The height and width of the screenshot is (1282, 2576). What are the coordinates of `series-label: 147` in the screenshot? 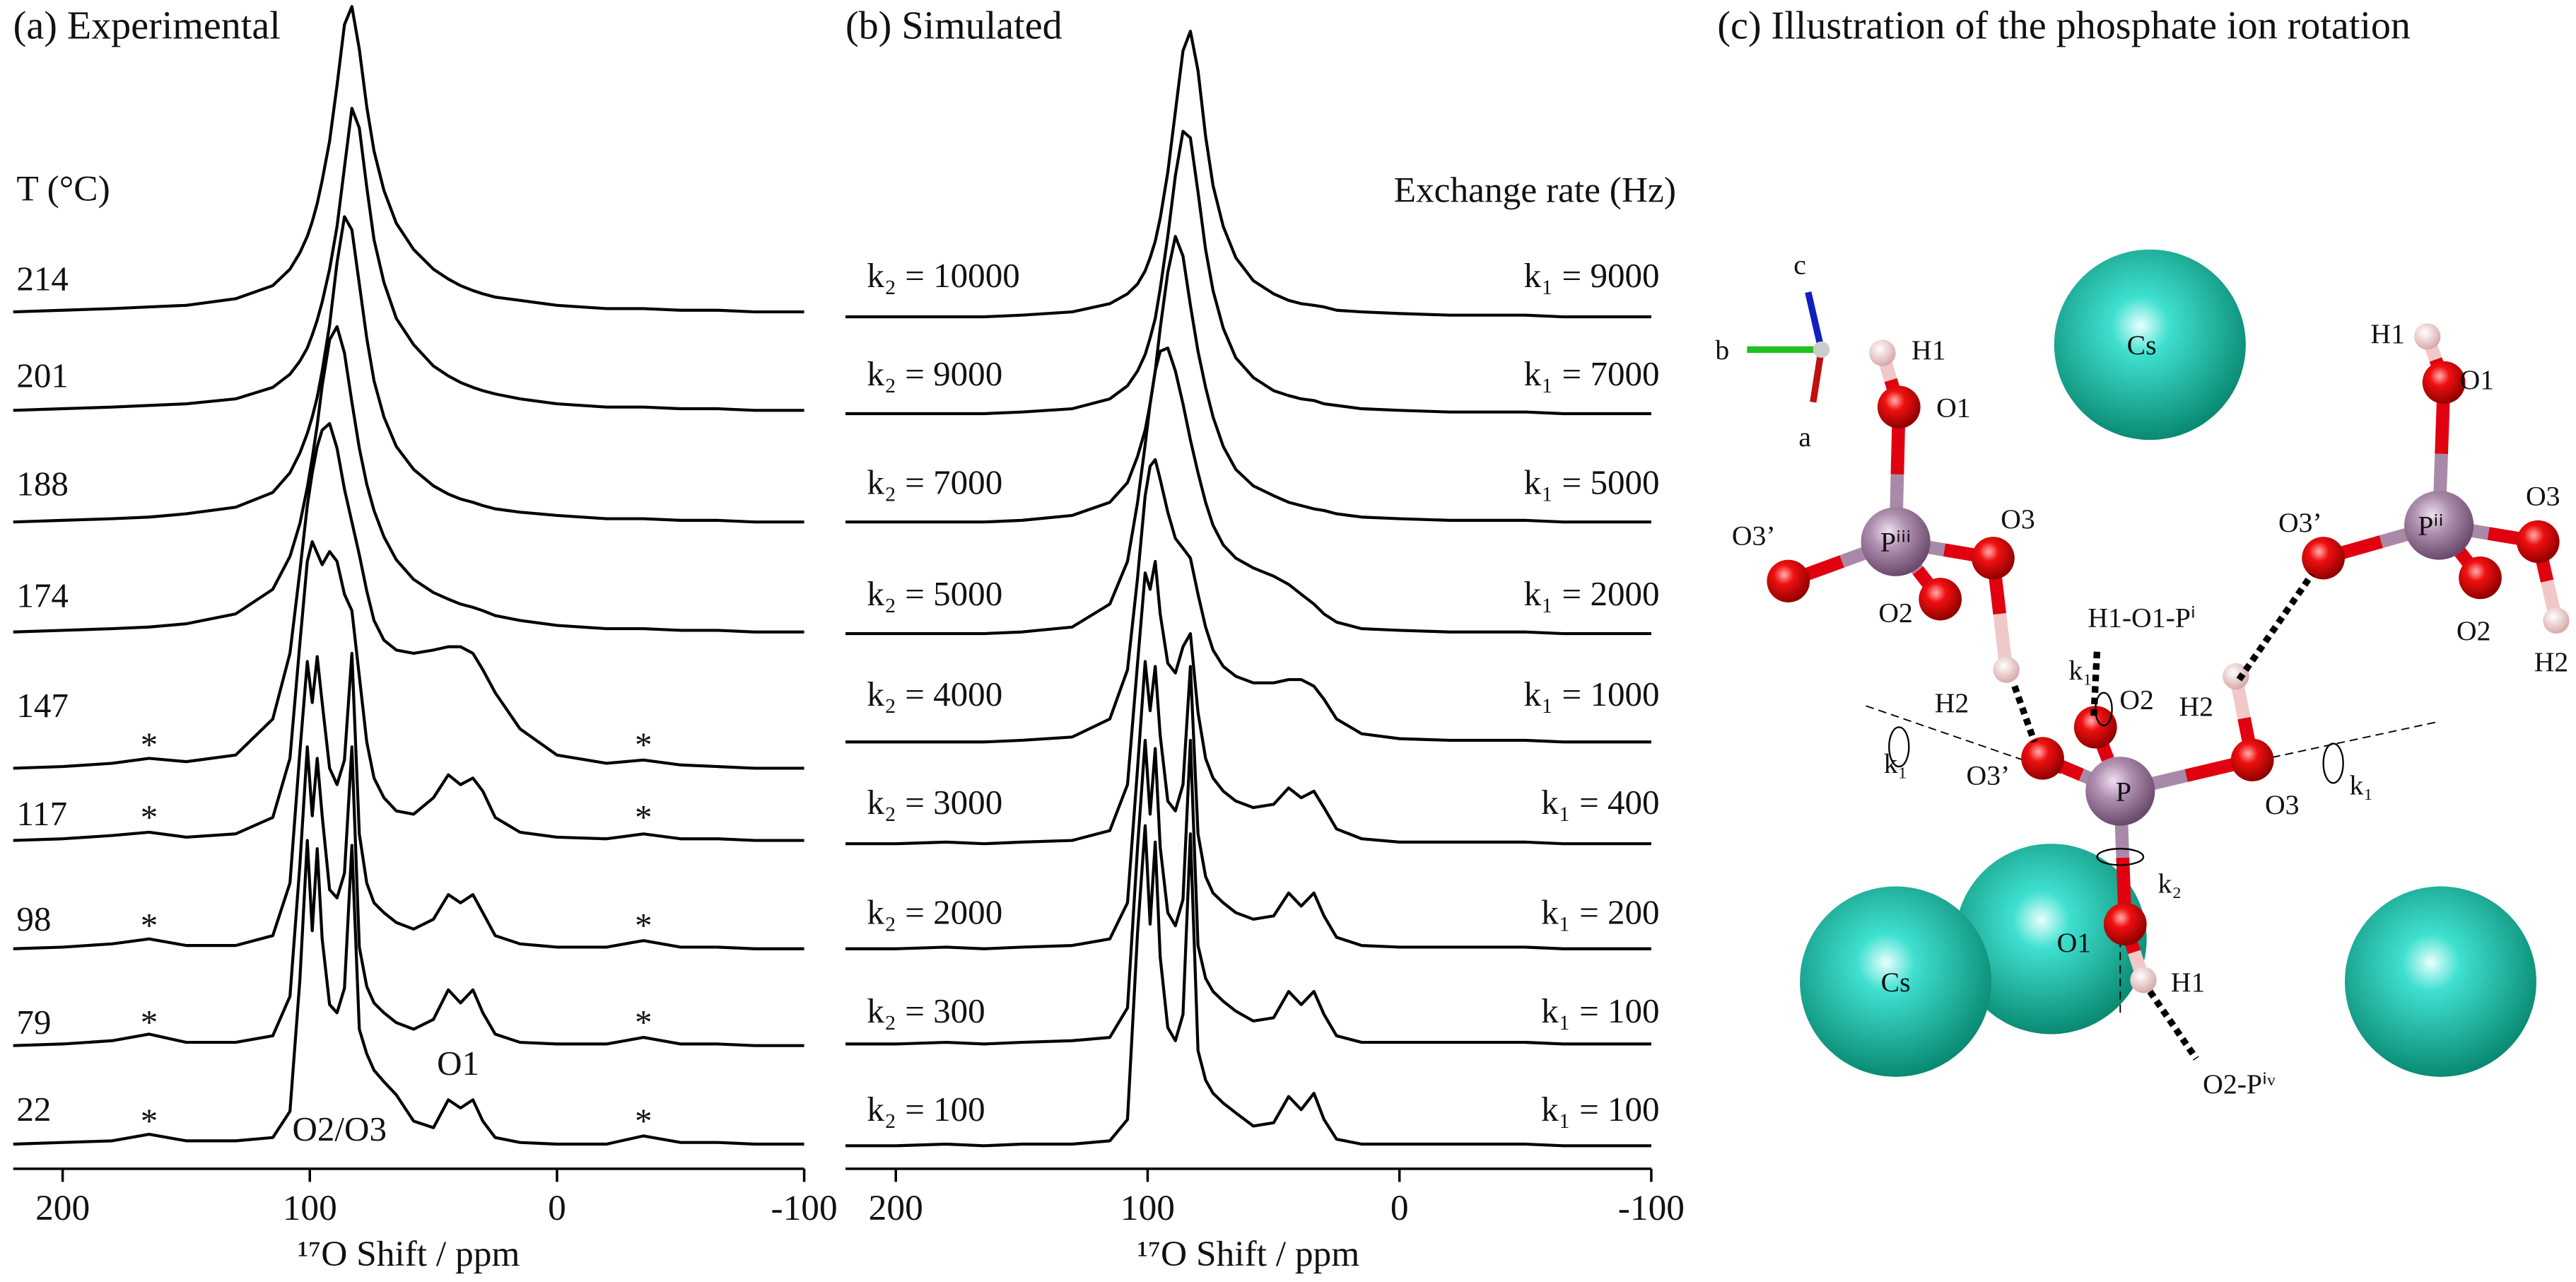 It's located at (43, 705).